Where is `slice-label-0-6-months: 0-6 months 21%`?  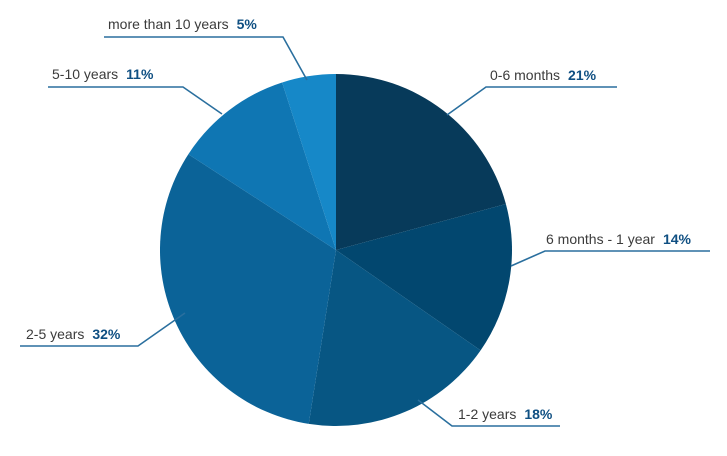 slice-label-0-6-months: 0-6 months 21% is located at coordinates (543, 75).